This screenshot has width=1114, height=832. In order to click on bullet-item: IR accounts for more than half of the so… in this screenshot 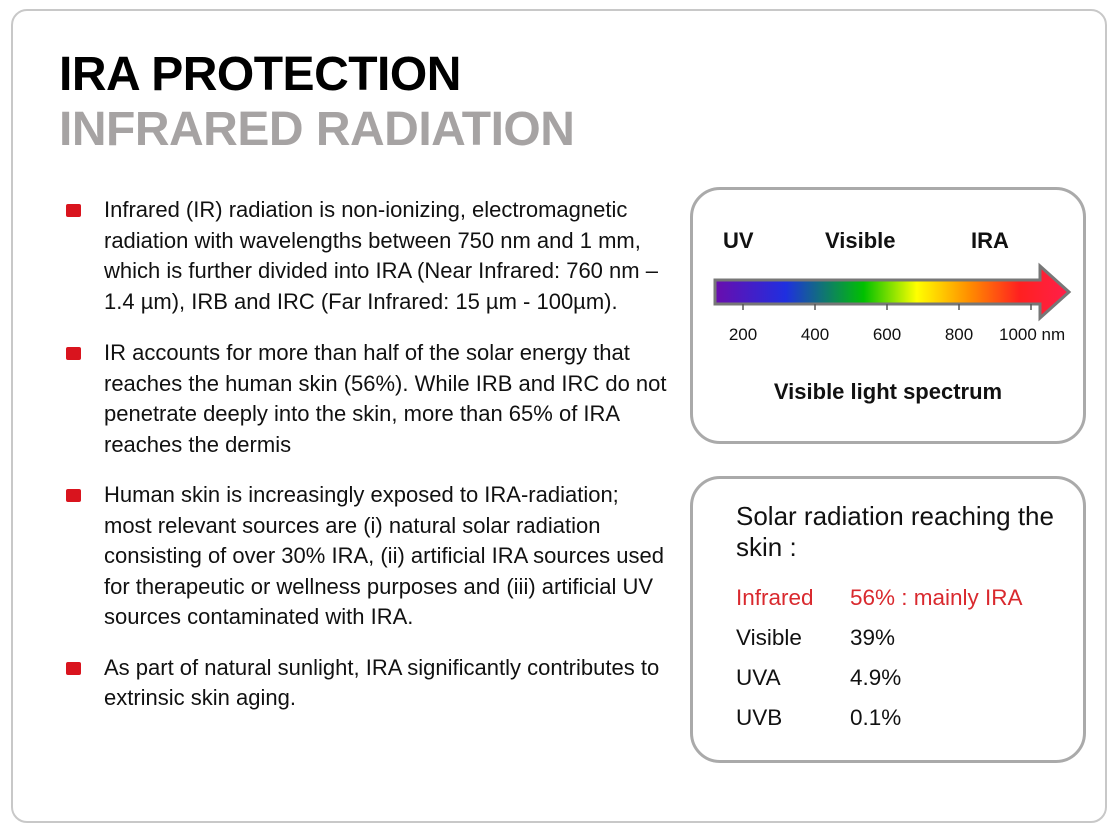, I will do `click(368, 399)`.